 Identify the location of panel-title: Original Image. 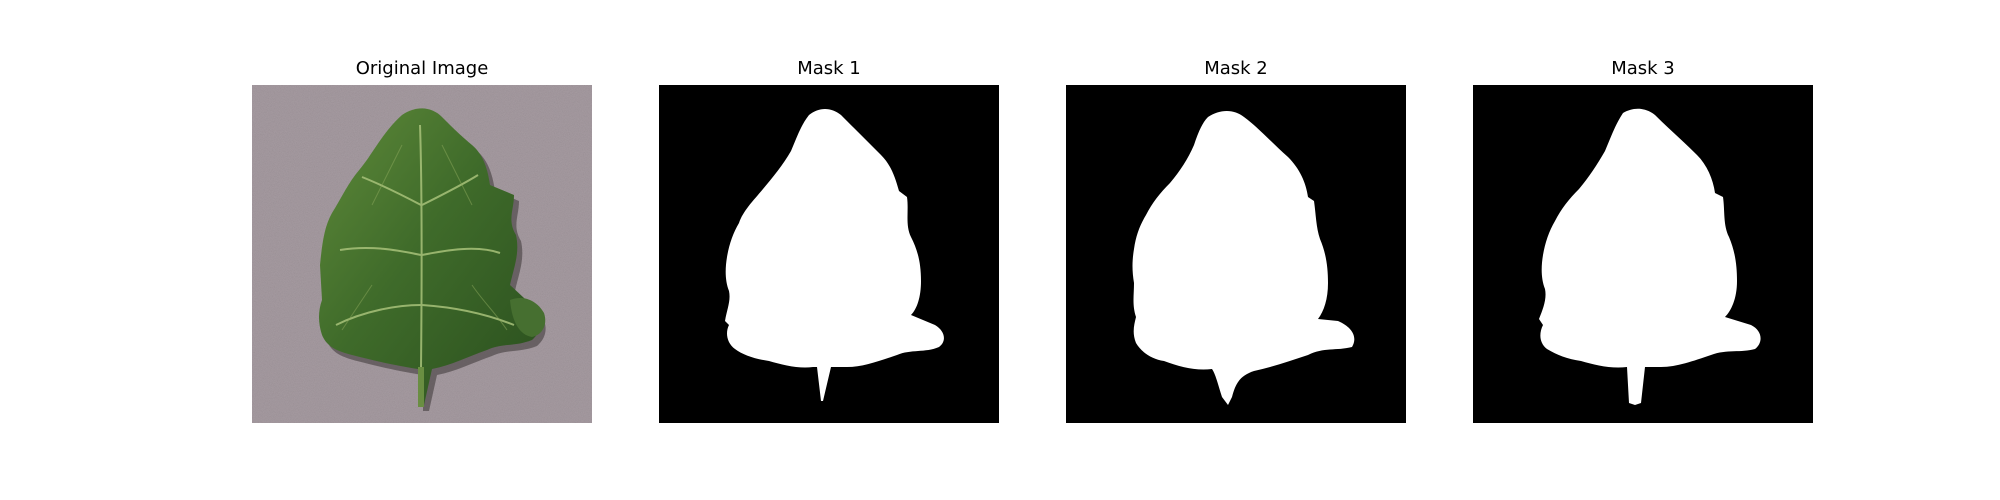
(422, 68).